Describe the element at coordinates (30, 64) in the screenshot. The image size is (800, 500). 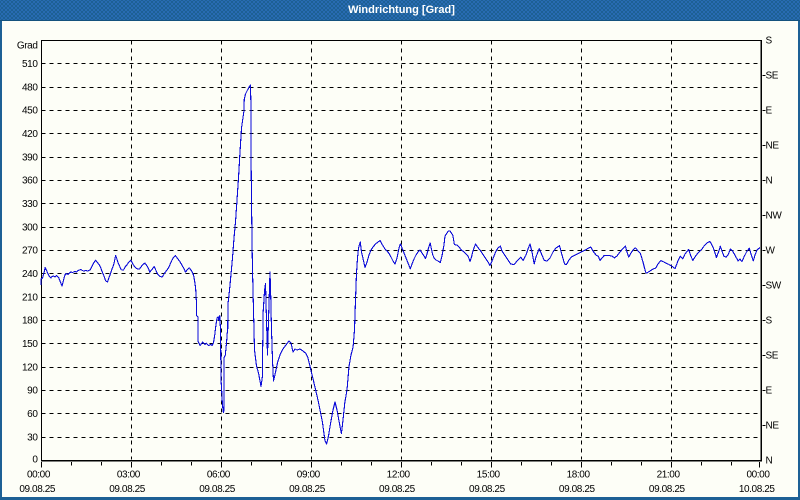
I see `svg-text: 510` at that location.